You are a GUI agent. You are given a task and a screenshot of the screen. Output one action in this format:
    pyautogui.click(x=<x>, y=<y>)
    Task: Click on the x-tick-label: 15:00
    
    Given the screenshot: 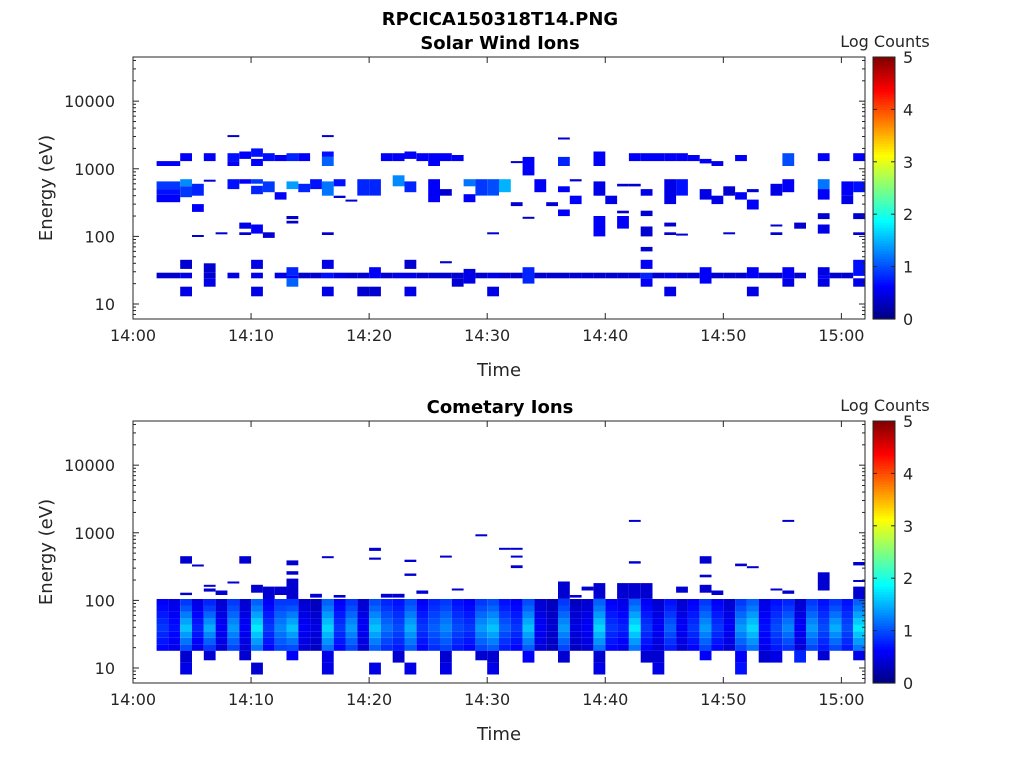 What is the action you would take?
    pyautogui.click(x=841, y=335)
    